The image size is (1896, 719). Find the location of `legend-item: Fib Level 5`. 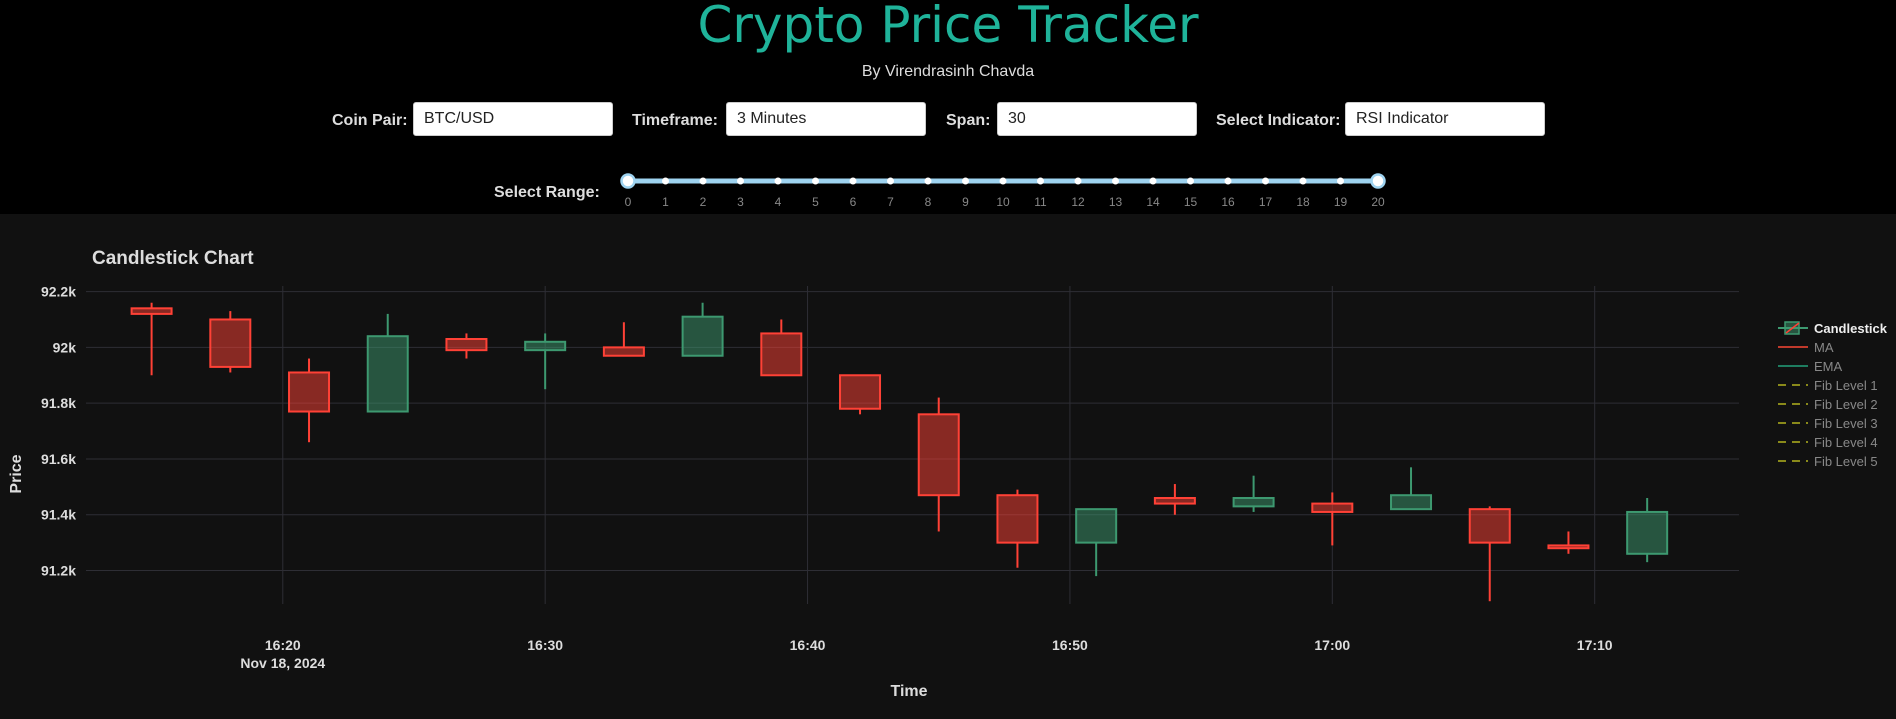

legend-item: Fib Level 5 is located at coordinates (1828, 461).